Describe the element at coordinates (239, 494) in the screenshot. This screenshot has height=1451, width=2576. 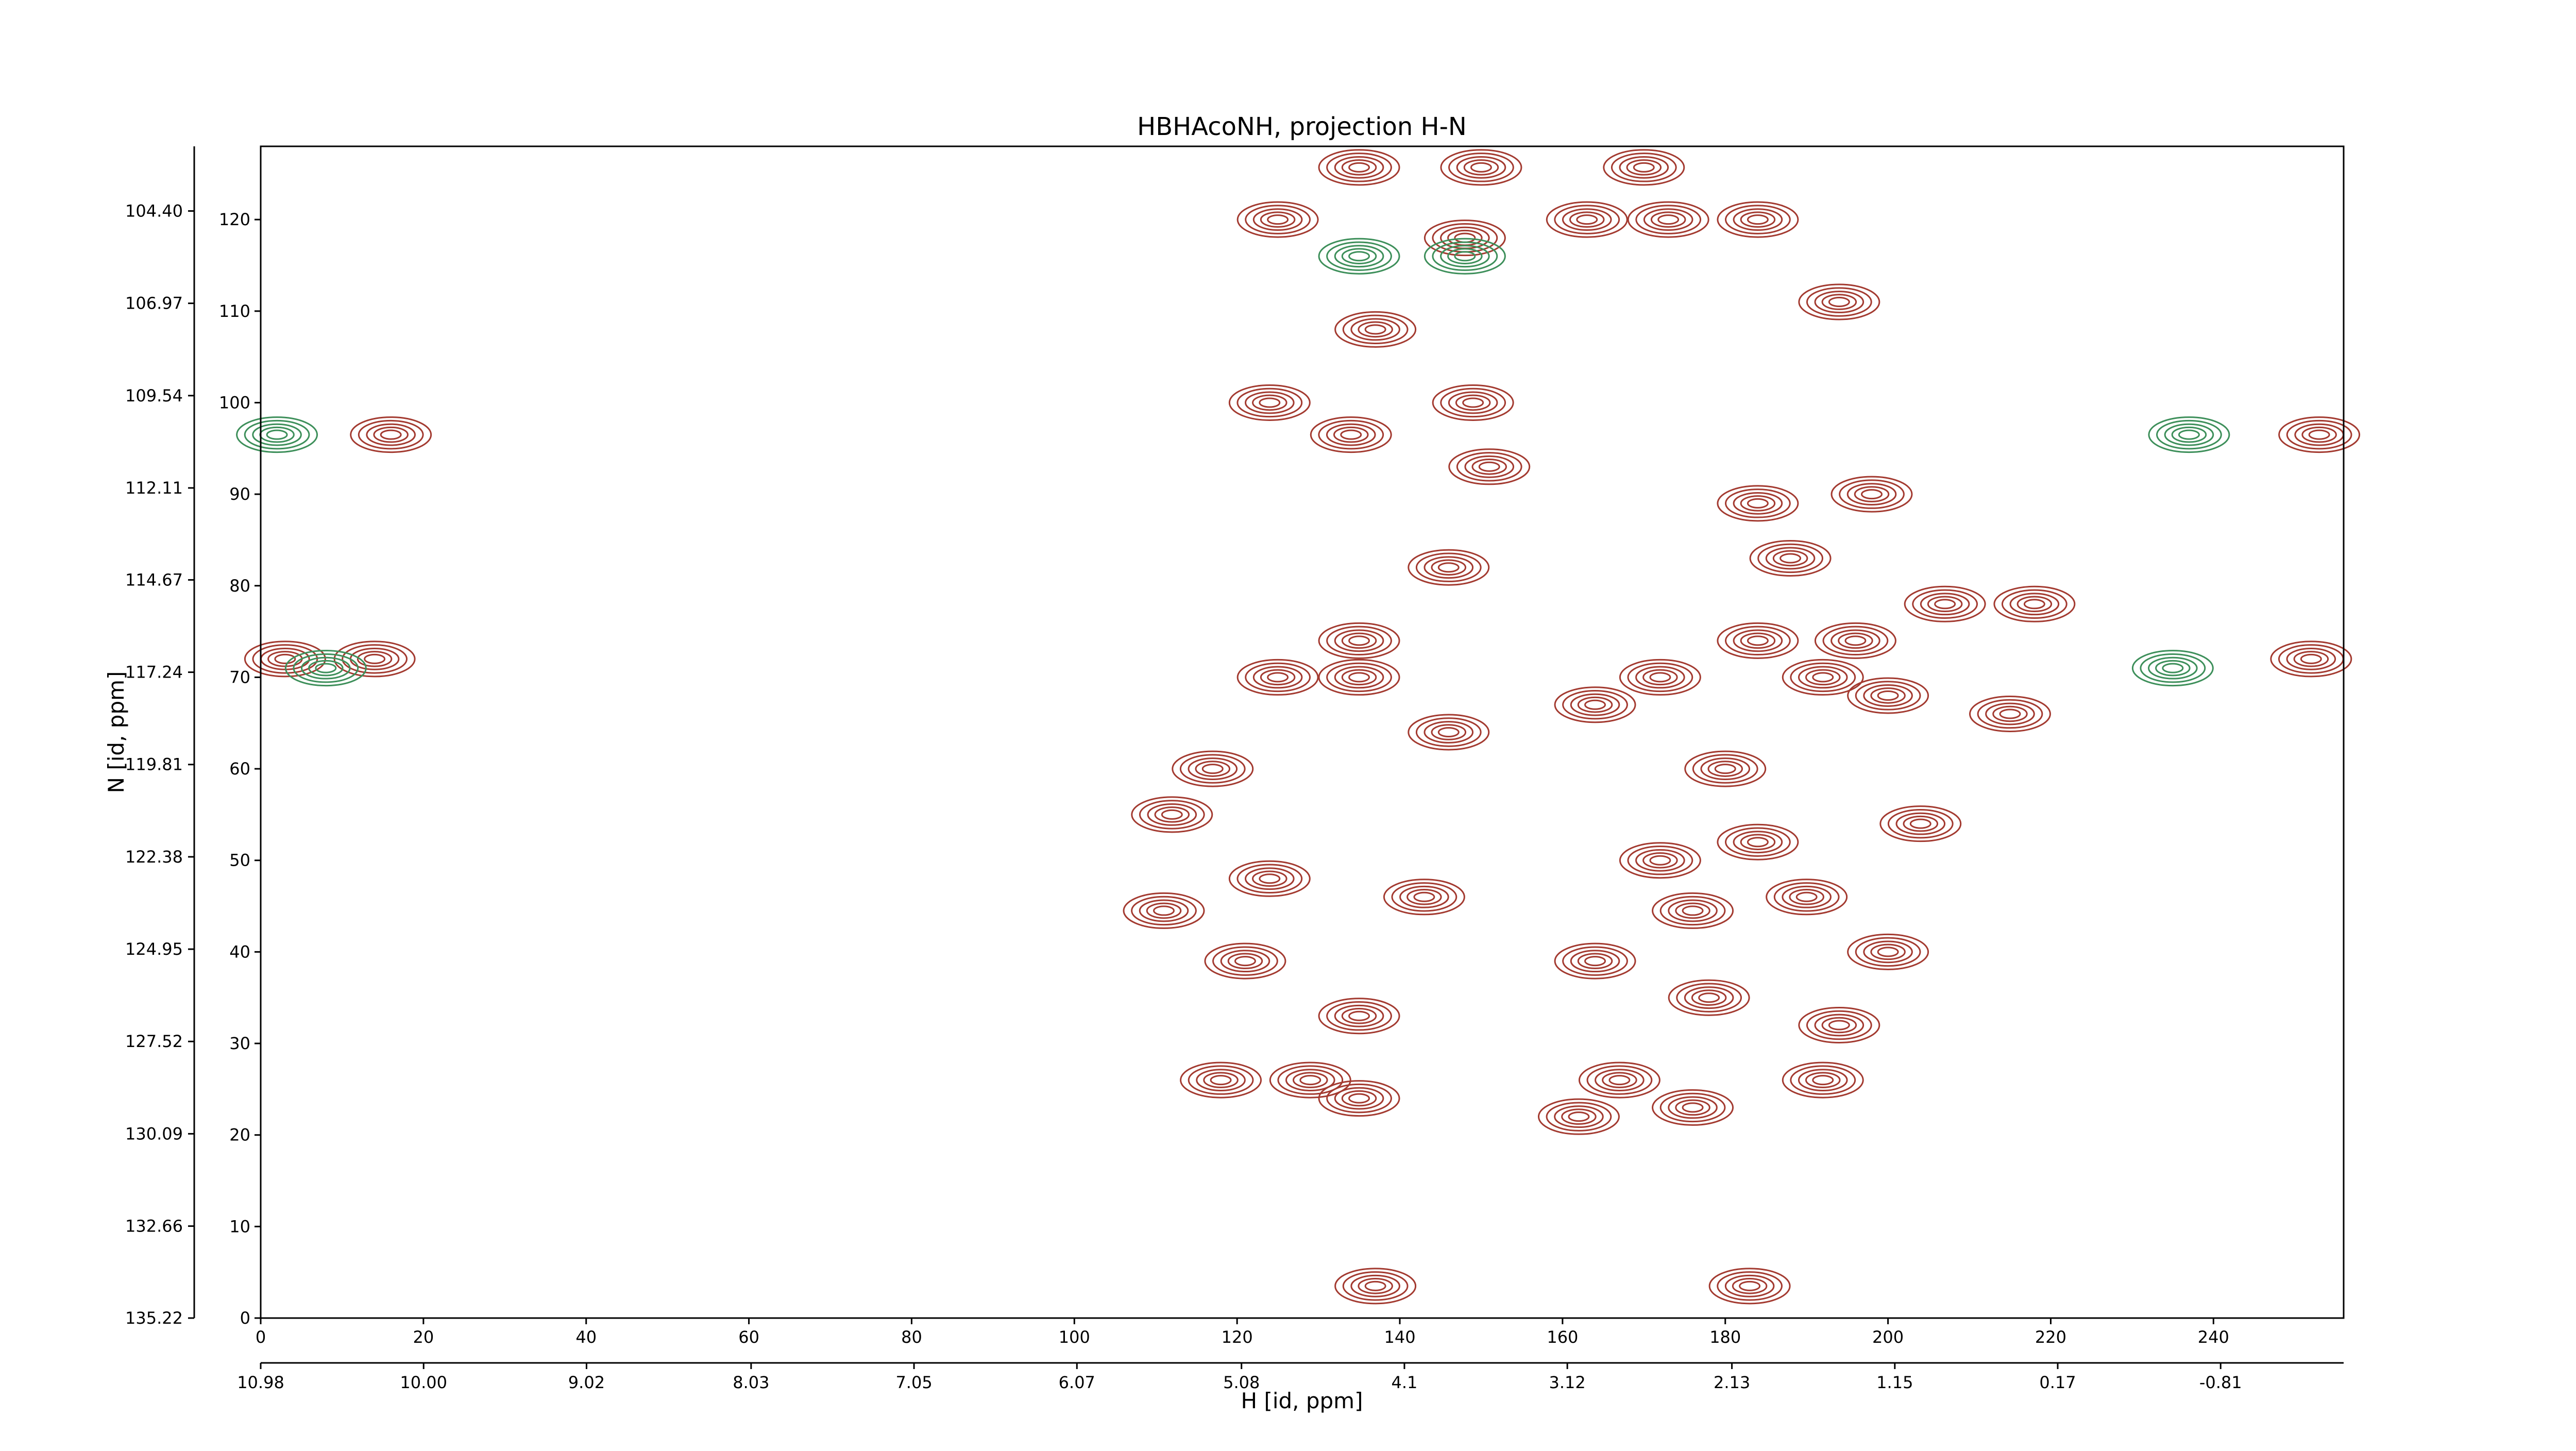
I see `y-tick-label: 90` at that location.